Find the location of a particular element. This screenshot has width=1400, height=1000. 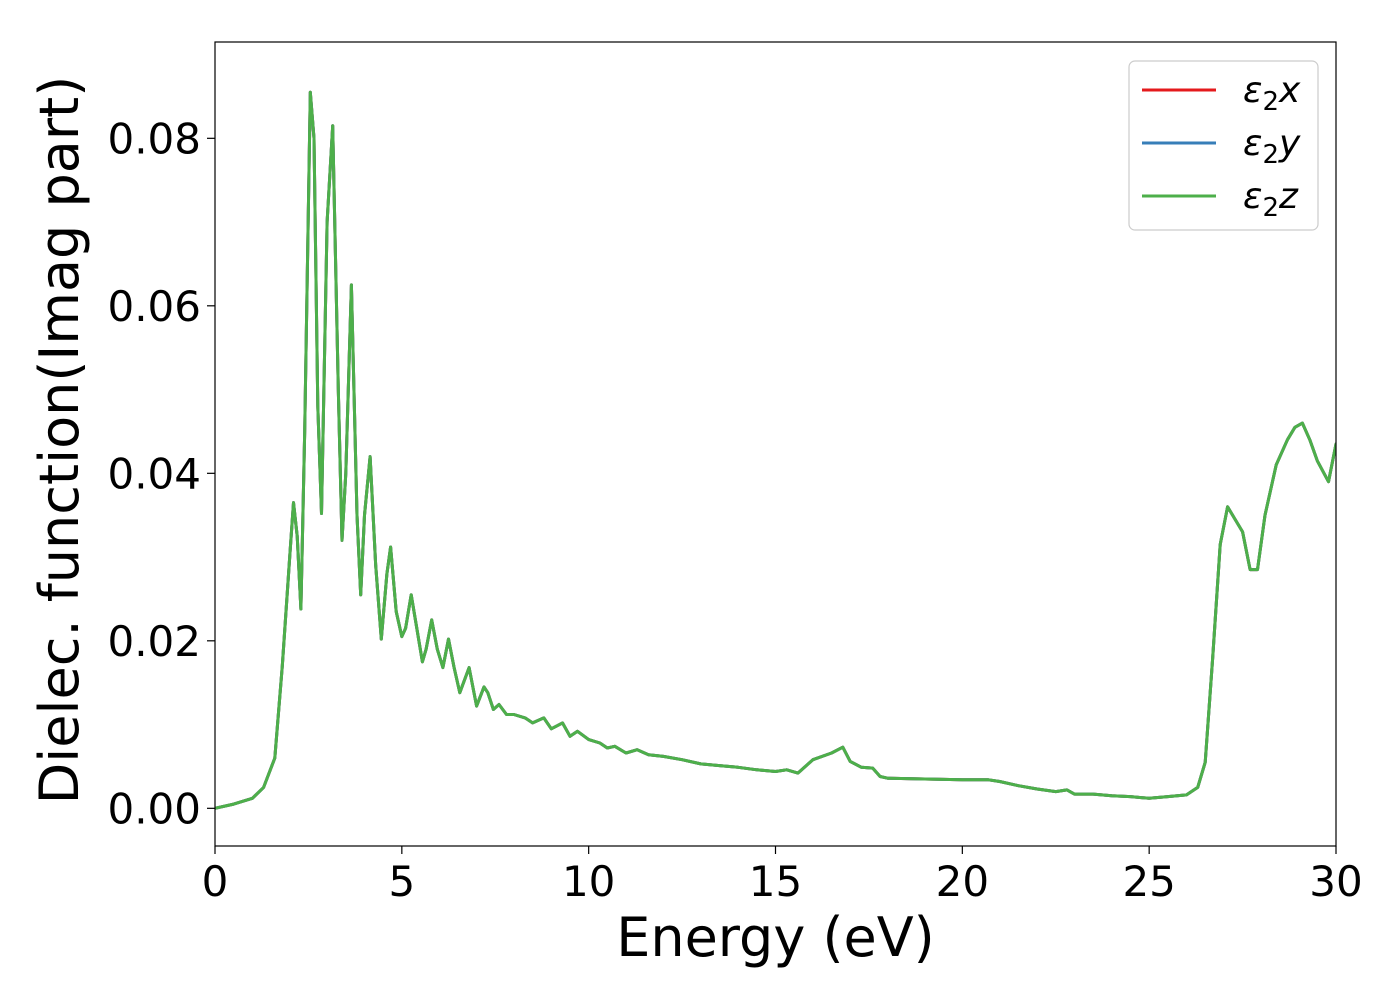

x-tick-label: 25 is located at coordinates (1148, 881).